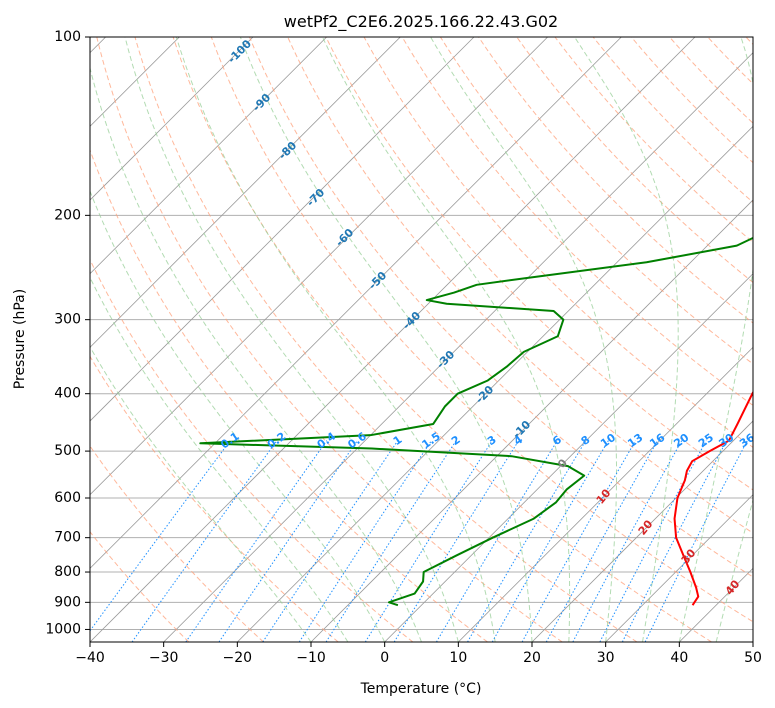  Describe the element at coordinates (679, 658) in the screenshot. I see `x-tick-label: 40` at that location.